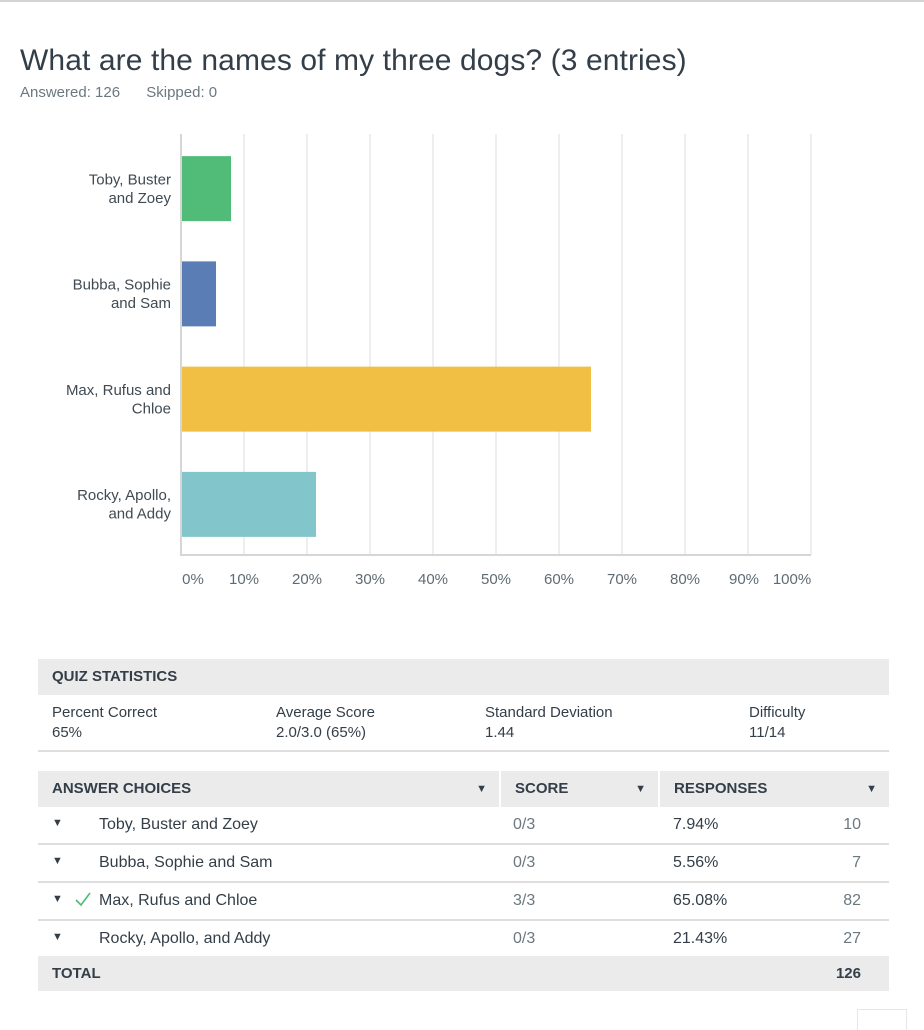 Image resolution: width=924 pixels, height=1030 pixels. Describe the element at coordinates (744, 579) in the screenshot. I see `x-tick-label: 90%` at that location.